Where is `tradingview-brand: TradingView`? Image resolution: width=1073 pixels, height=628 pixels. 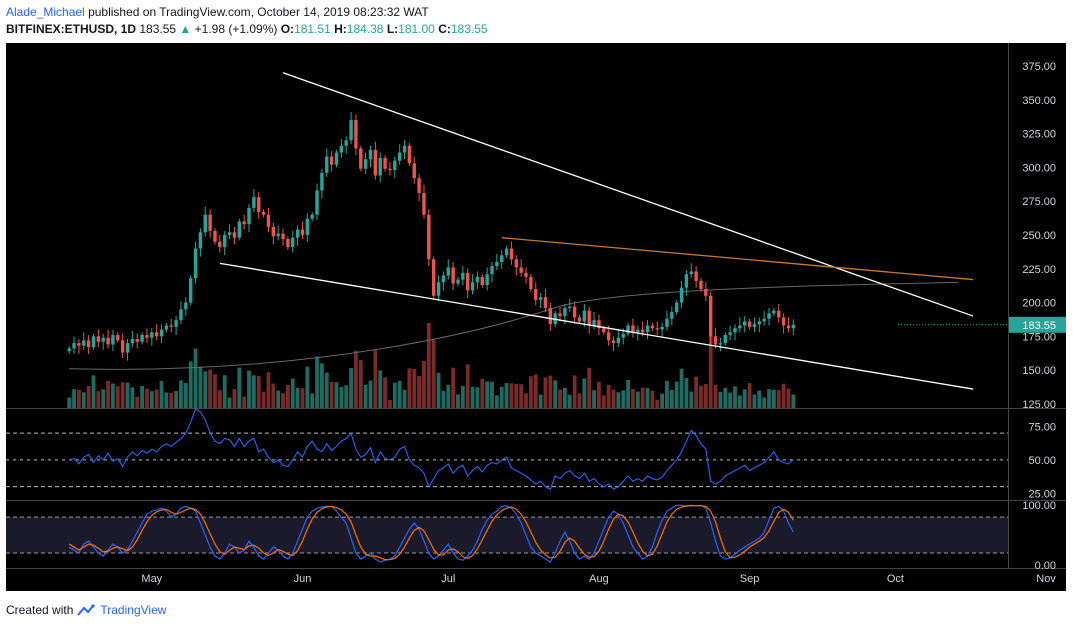
tradingview-brand: TradingView is located at coordinates (133, 610).